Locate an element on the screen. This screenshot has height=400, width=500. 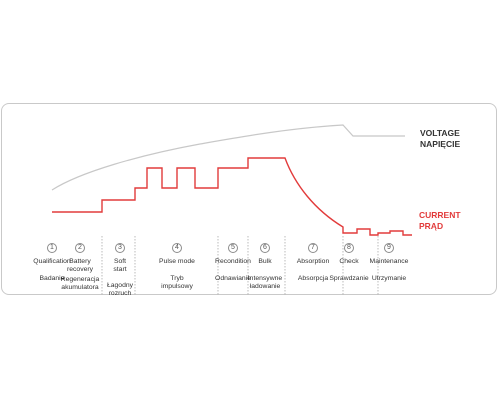
step-label-pl: Utrzymanie is located at coordinates (389, 278).